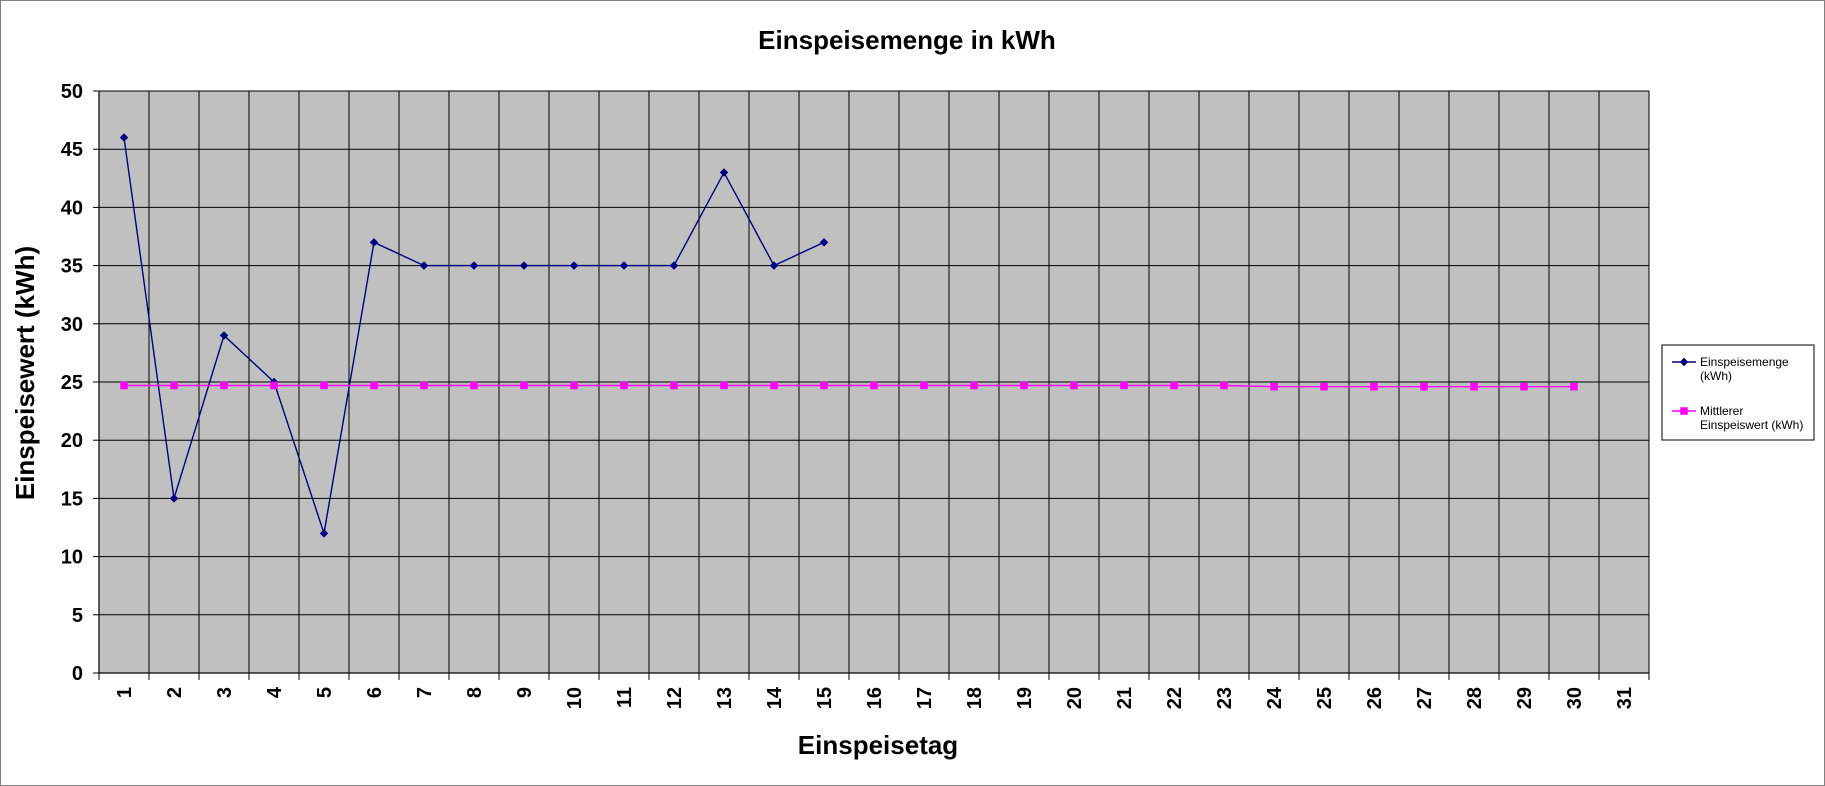 The height and width of the screenshot is (786, 1825). Describe the element at coordinates (72, 558) in the screenshot. I see `y-tick-label: 10` at that location.